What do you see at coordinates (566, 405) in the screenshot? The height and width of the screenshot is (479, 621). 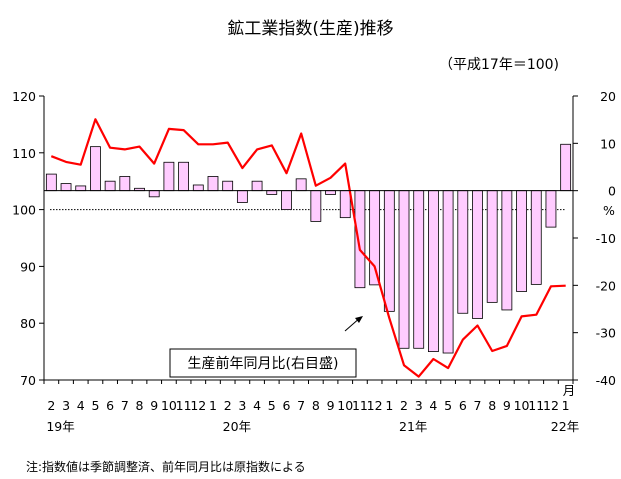 I see `month-label-35: 1` at bounding box center [566, 405].